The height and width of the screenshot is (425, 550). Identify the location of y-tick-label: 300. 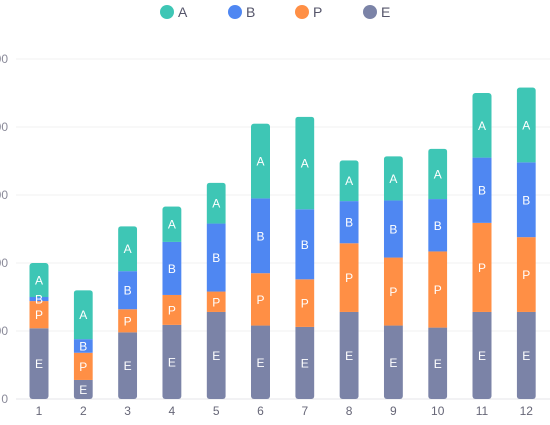
(4, 195).